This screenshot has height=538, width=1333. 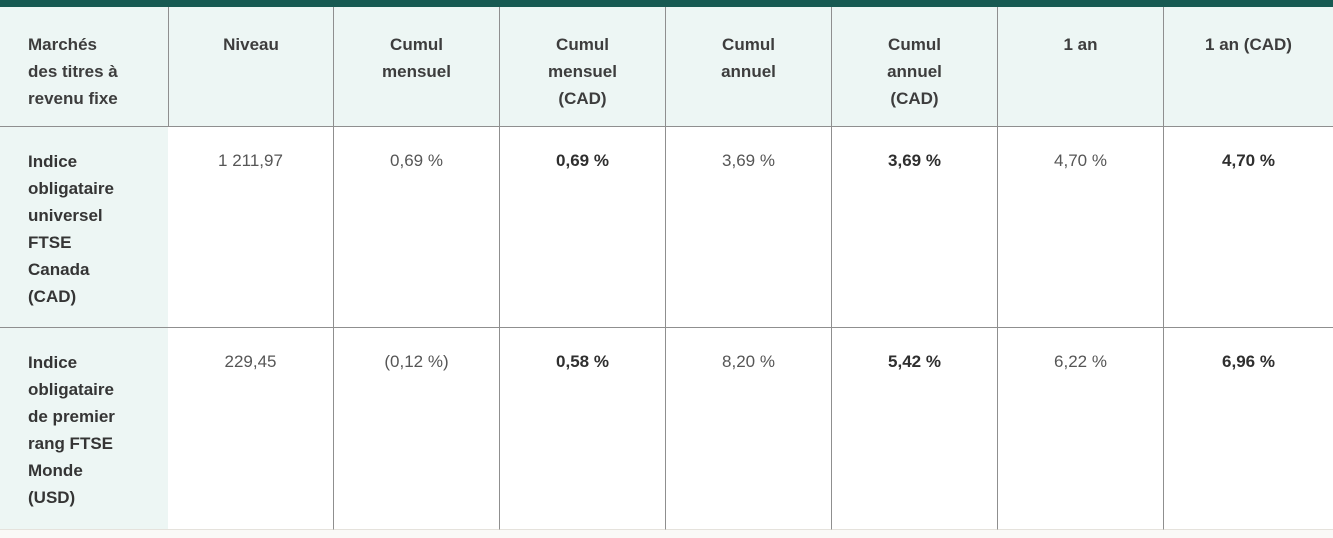 What do you see at coordinates (582, 67) in the screenshot?
I see `header-cell-cumul-mensuel-cad: Cumul mensuel (CAD)` at bounding box center [582, 67].